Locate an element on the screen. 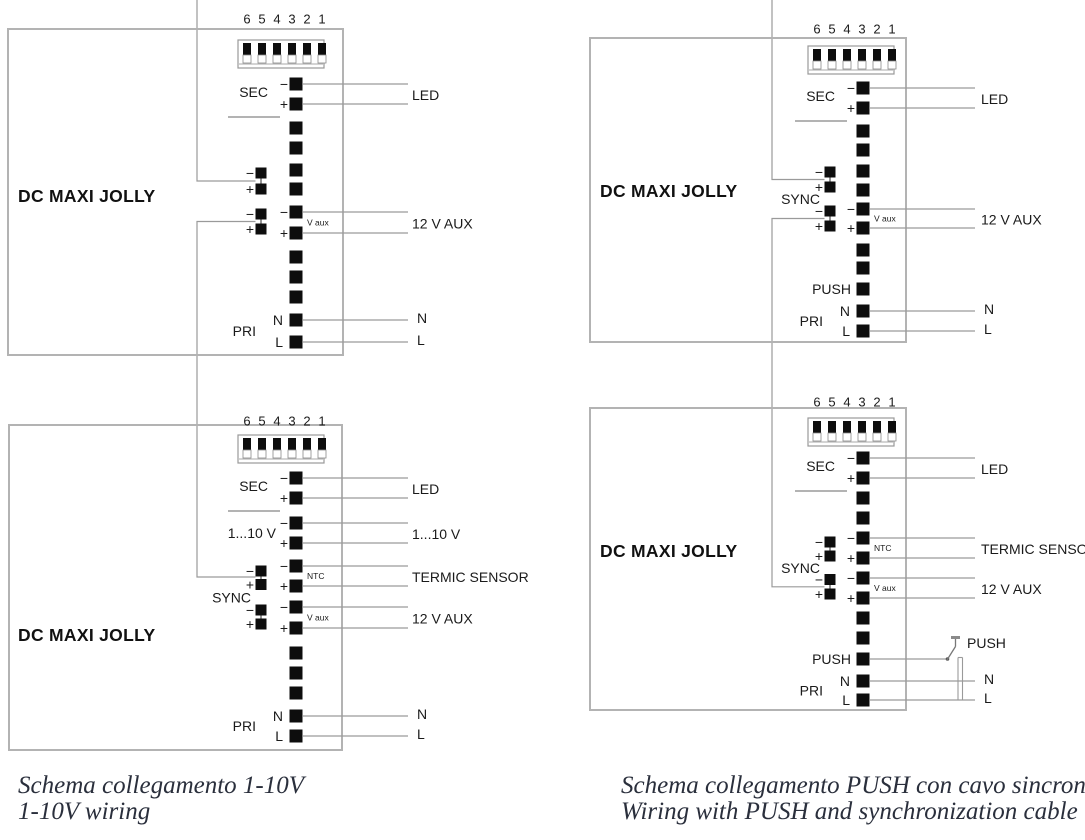 This screenshot has height=840, width=1085. l-terminal-label: L is located at coordinates (279, 342).